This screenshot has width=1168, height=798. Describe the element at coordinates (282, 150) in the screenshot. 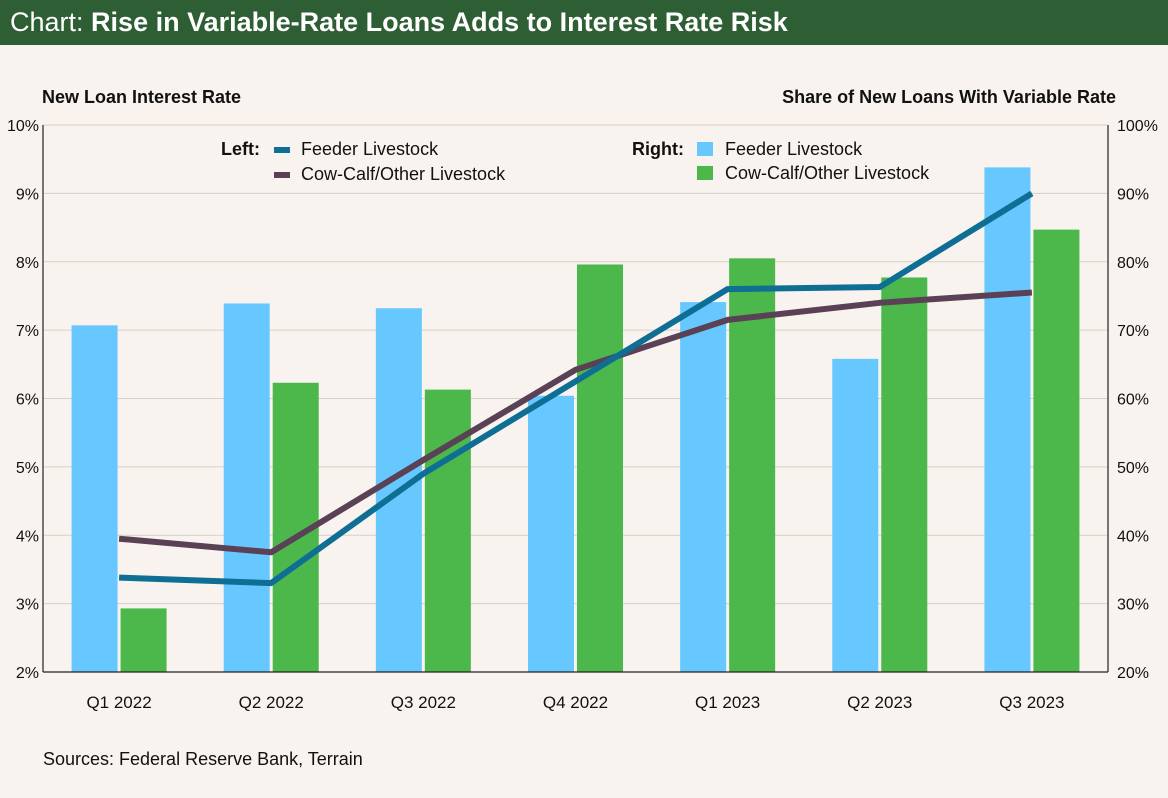

I see `legend-swatch-feeder-line` at that location.